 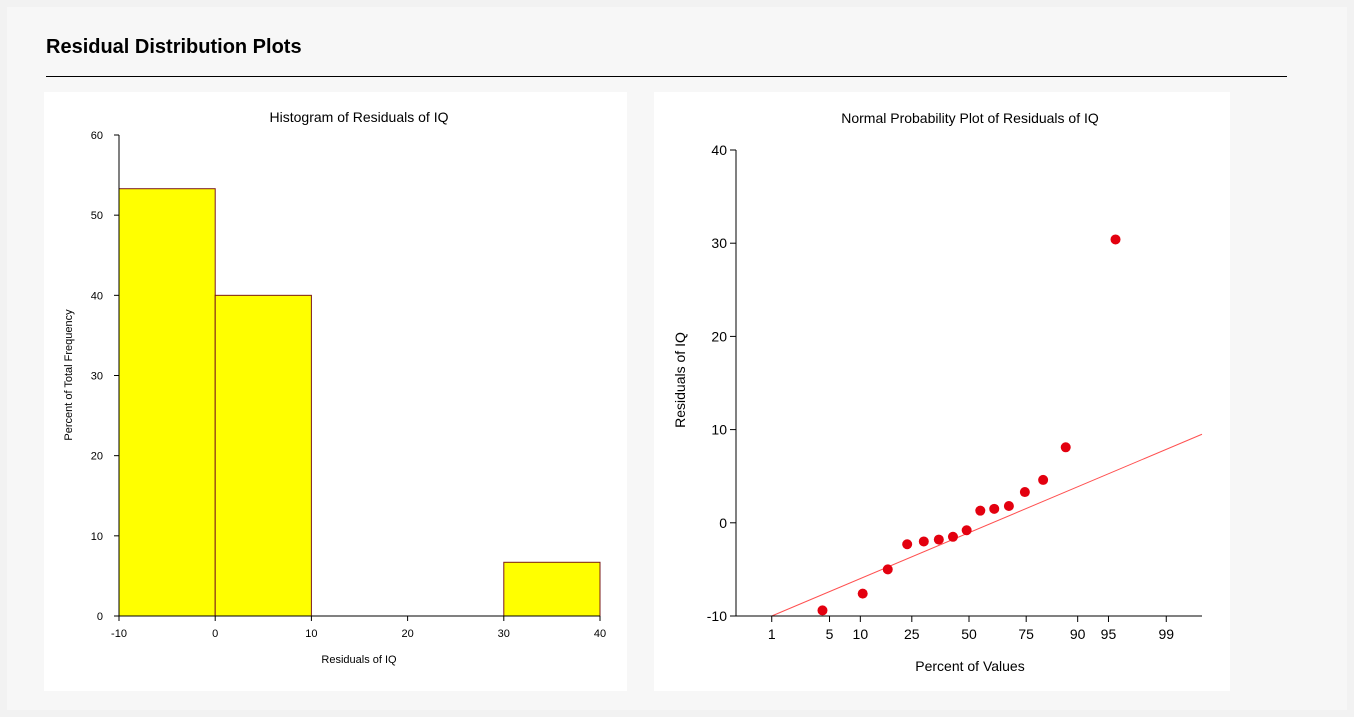 What do you see at coordinates (719, 150) in the screenshot?
I see `npp-y-tick-label: 40` at bounding box center [719, 150].